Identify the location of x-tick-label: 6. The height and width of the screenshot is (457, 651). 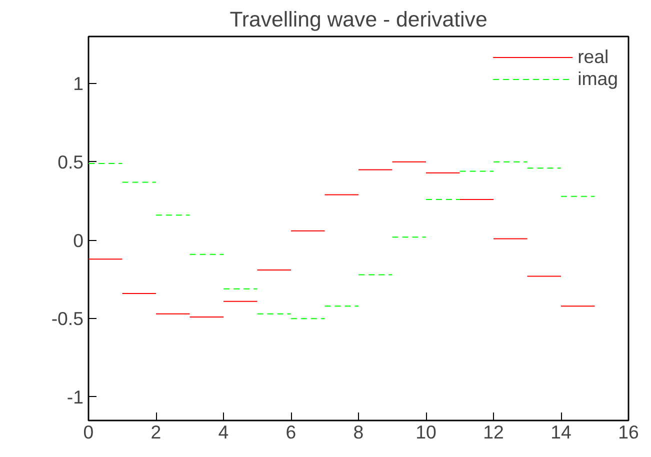
(291, 432).